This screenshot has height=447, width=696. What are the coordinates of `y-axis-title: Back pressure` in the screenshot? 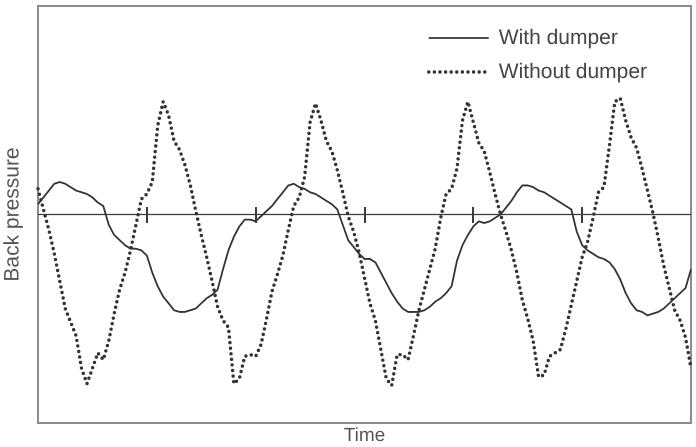 It's located at (12, 214).